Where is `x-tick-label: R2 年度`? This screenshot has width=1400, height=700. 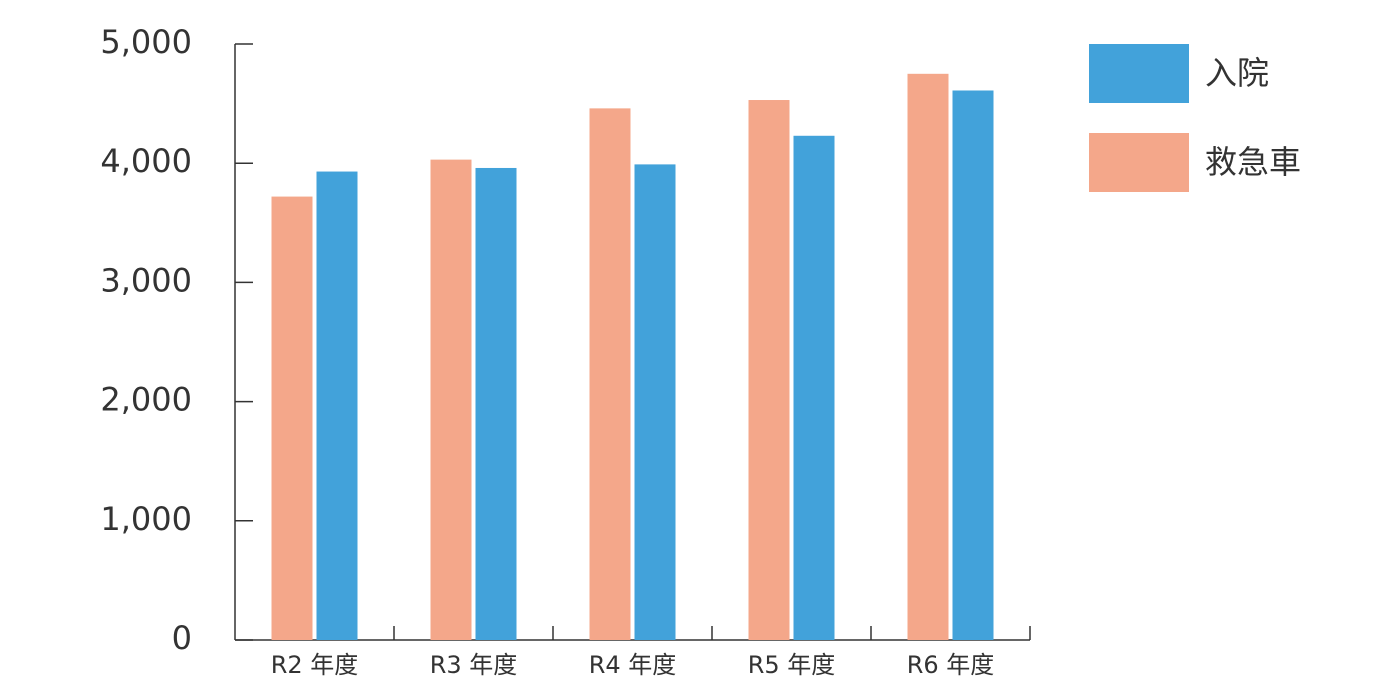
x-tick-label: R2 年度 is located at coordinates (315, 665).